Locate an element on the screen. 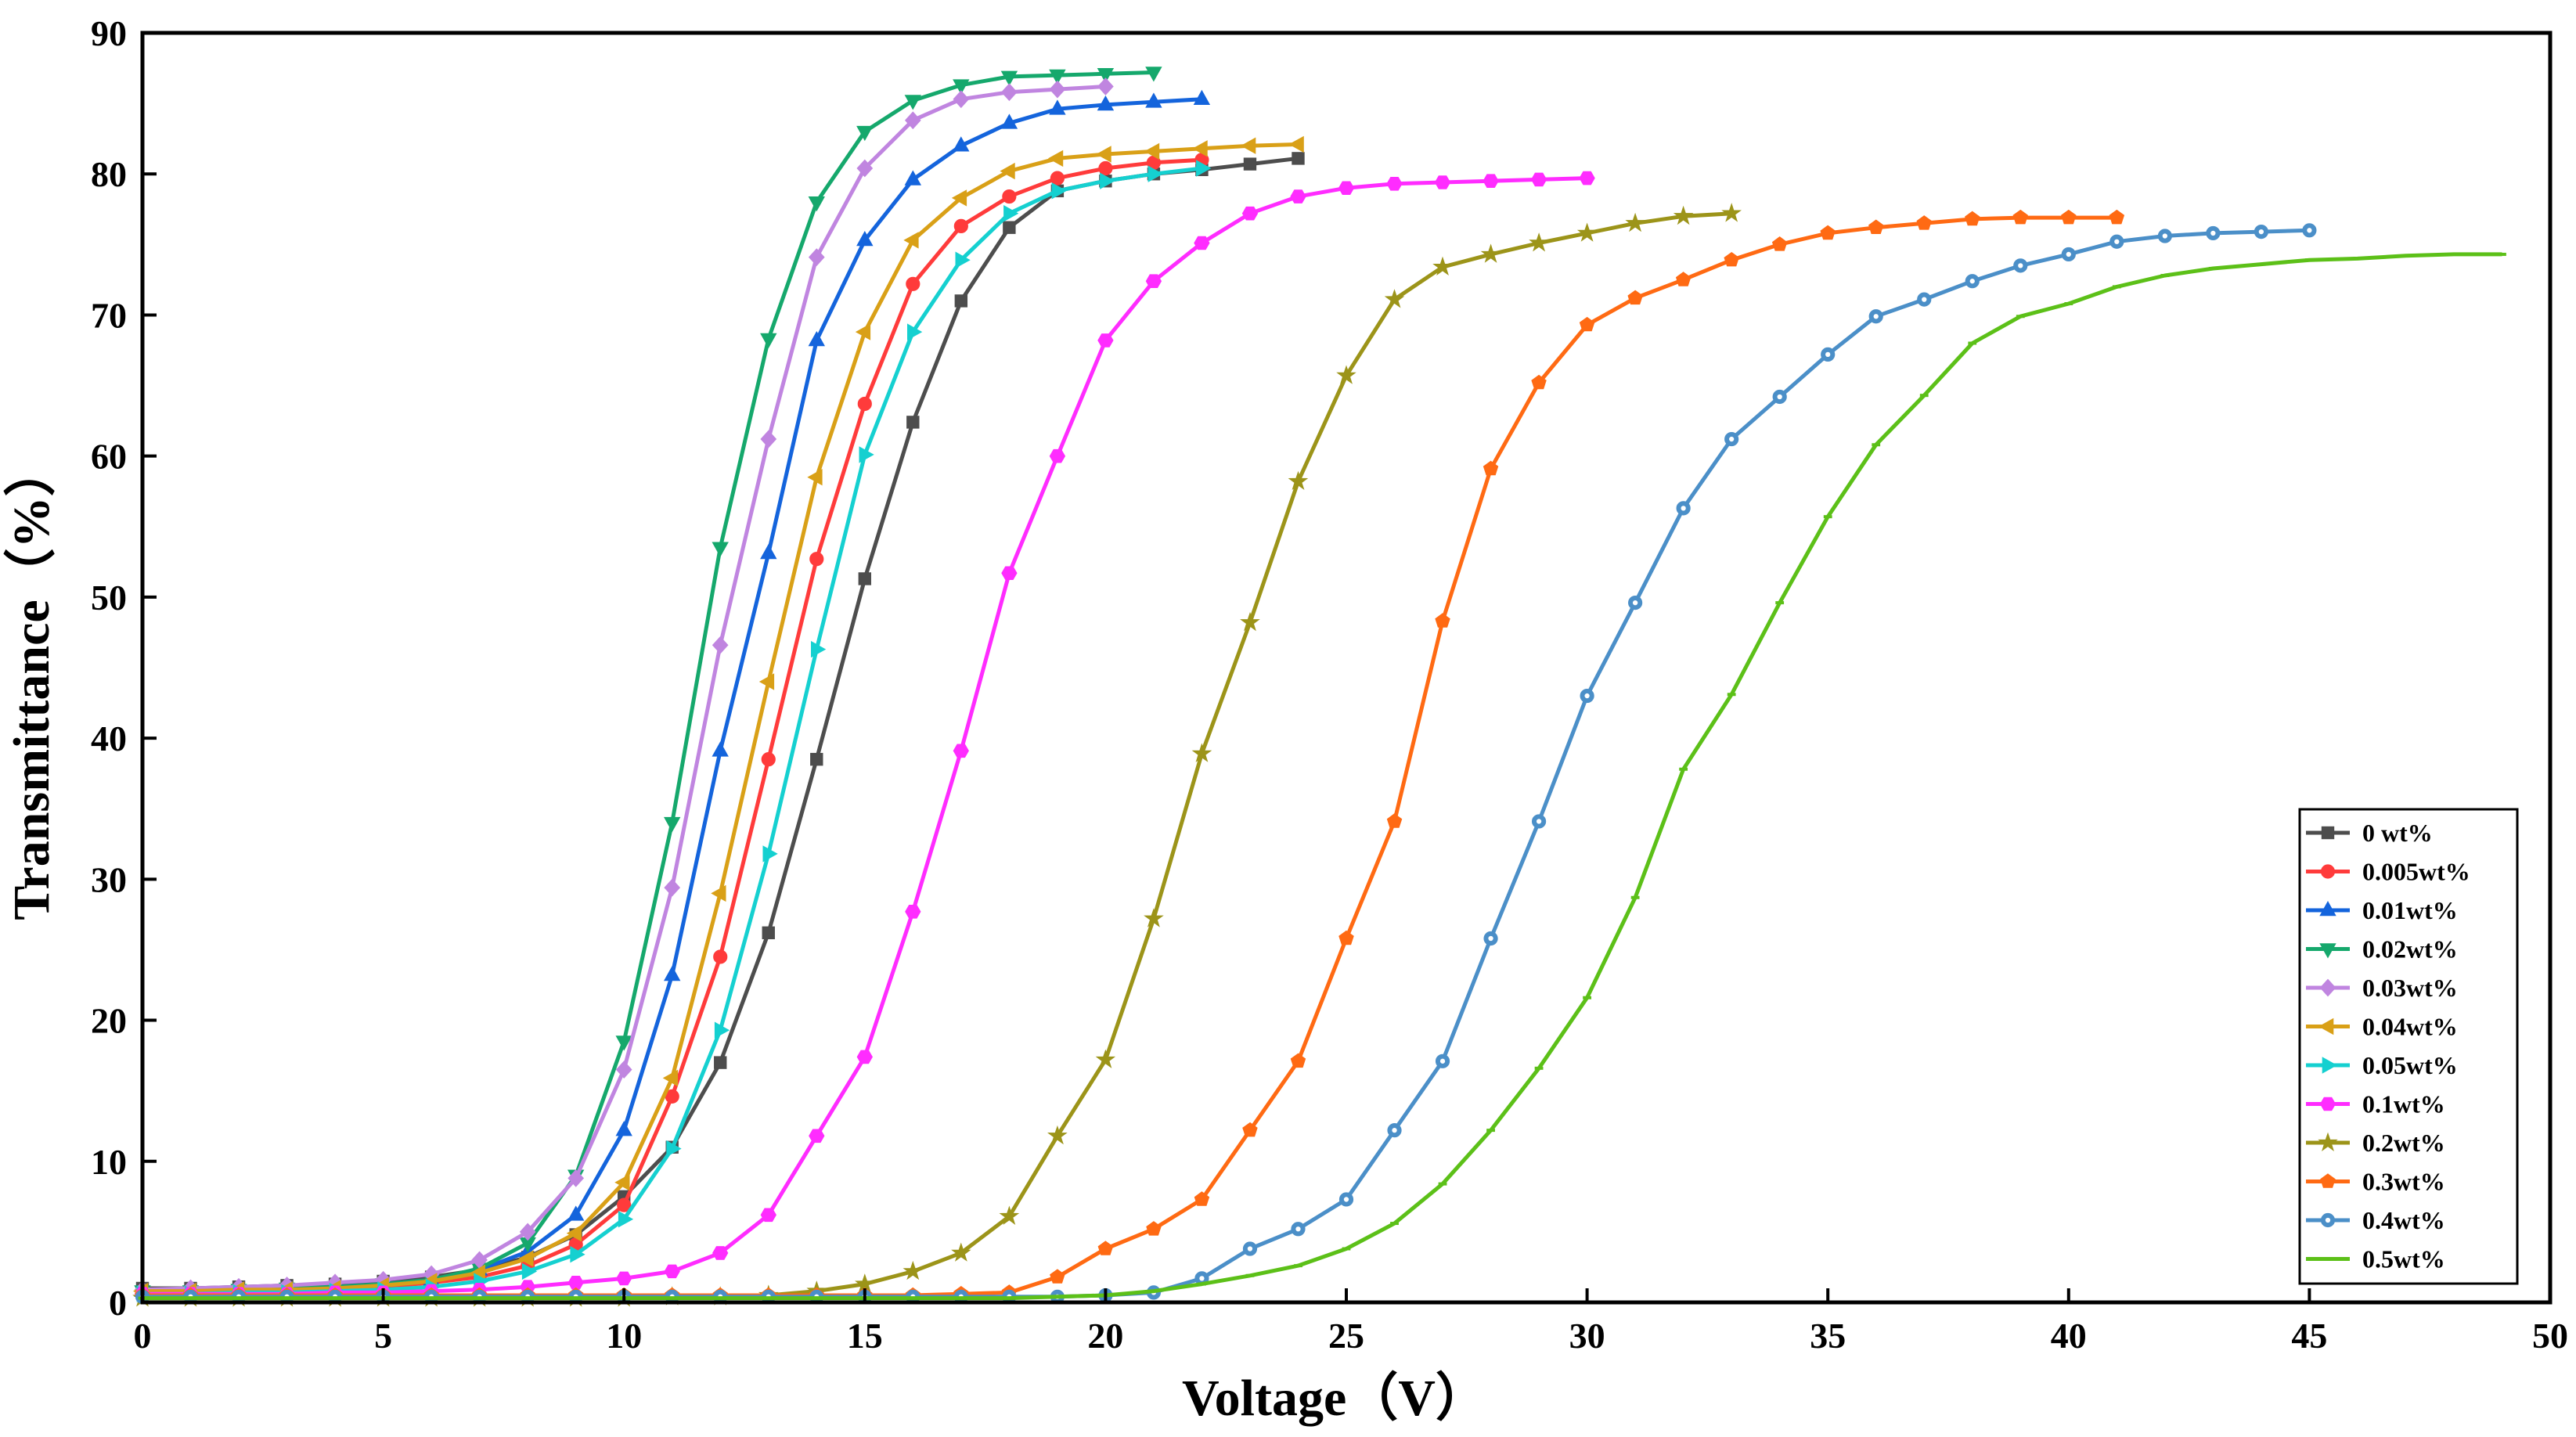 The image size is (2576, 1437). legend-item: 0.05wt% is located at coordinates (2382, 1065).